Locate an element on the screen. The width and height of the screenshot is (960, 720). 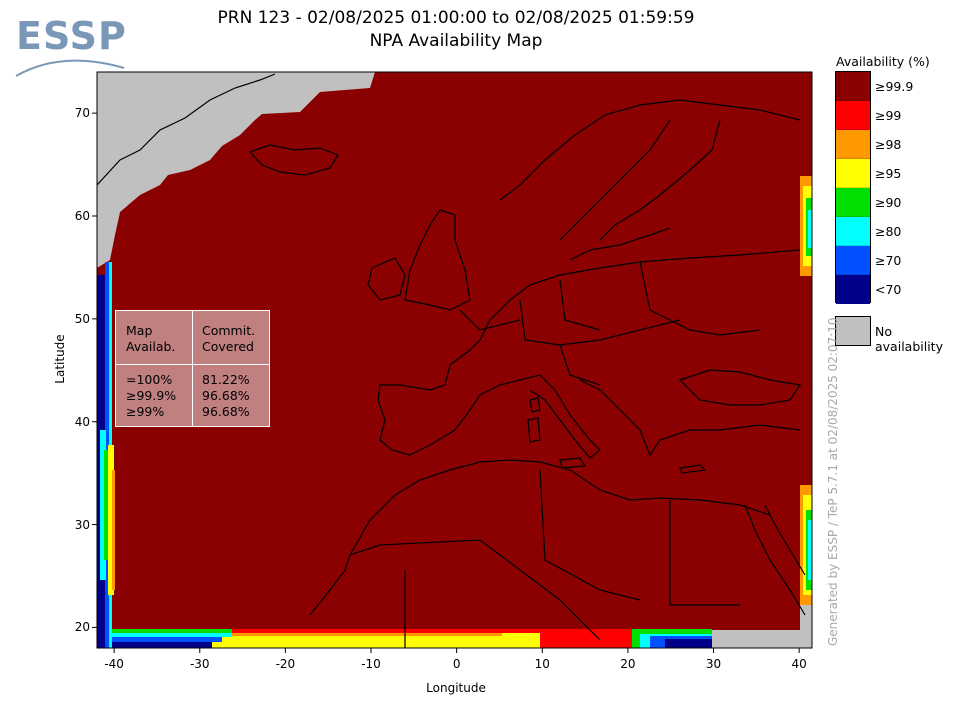
stats-header-text: Map is located at coordinates (139, 330).